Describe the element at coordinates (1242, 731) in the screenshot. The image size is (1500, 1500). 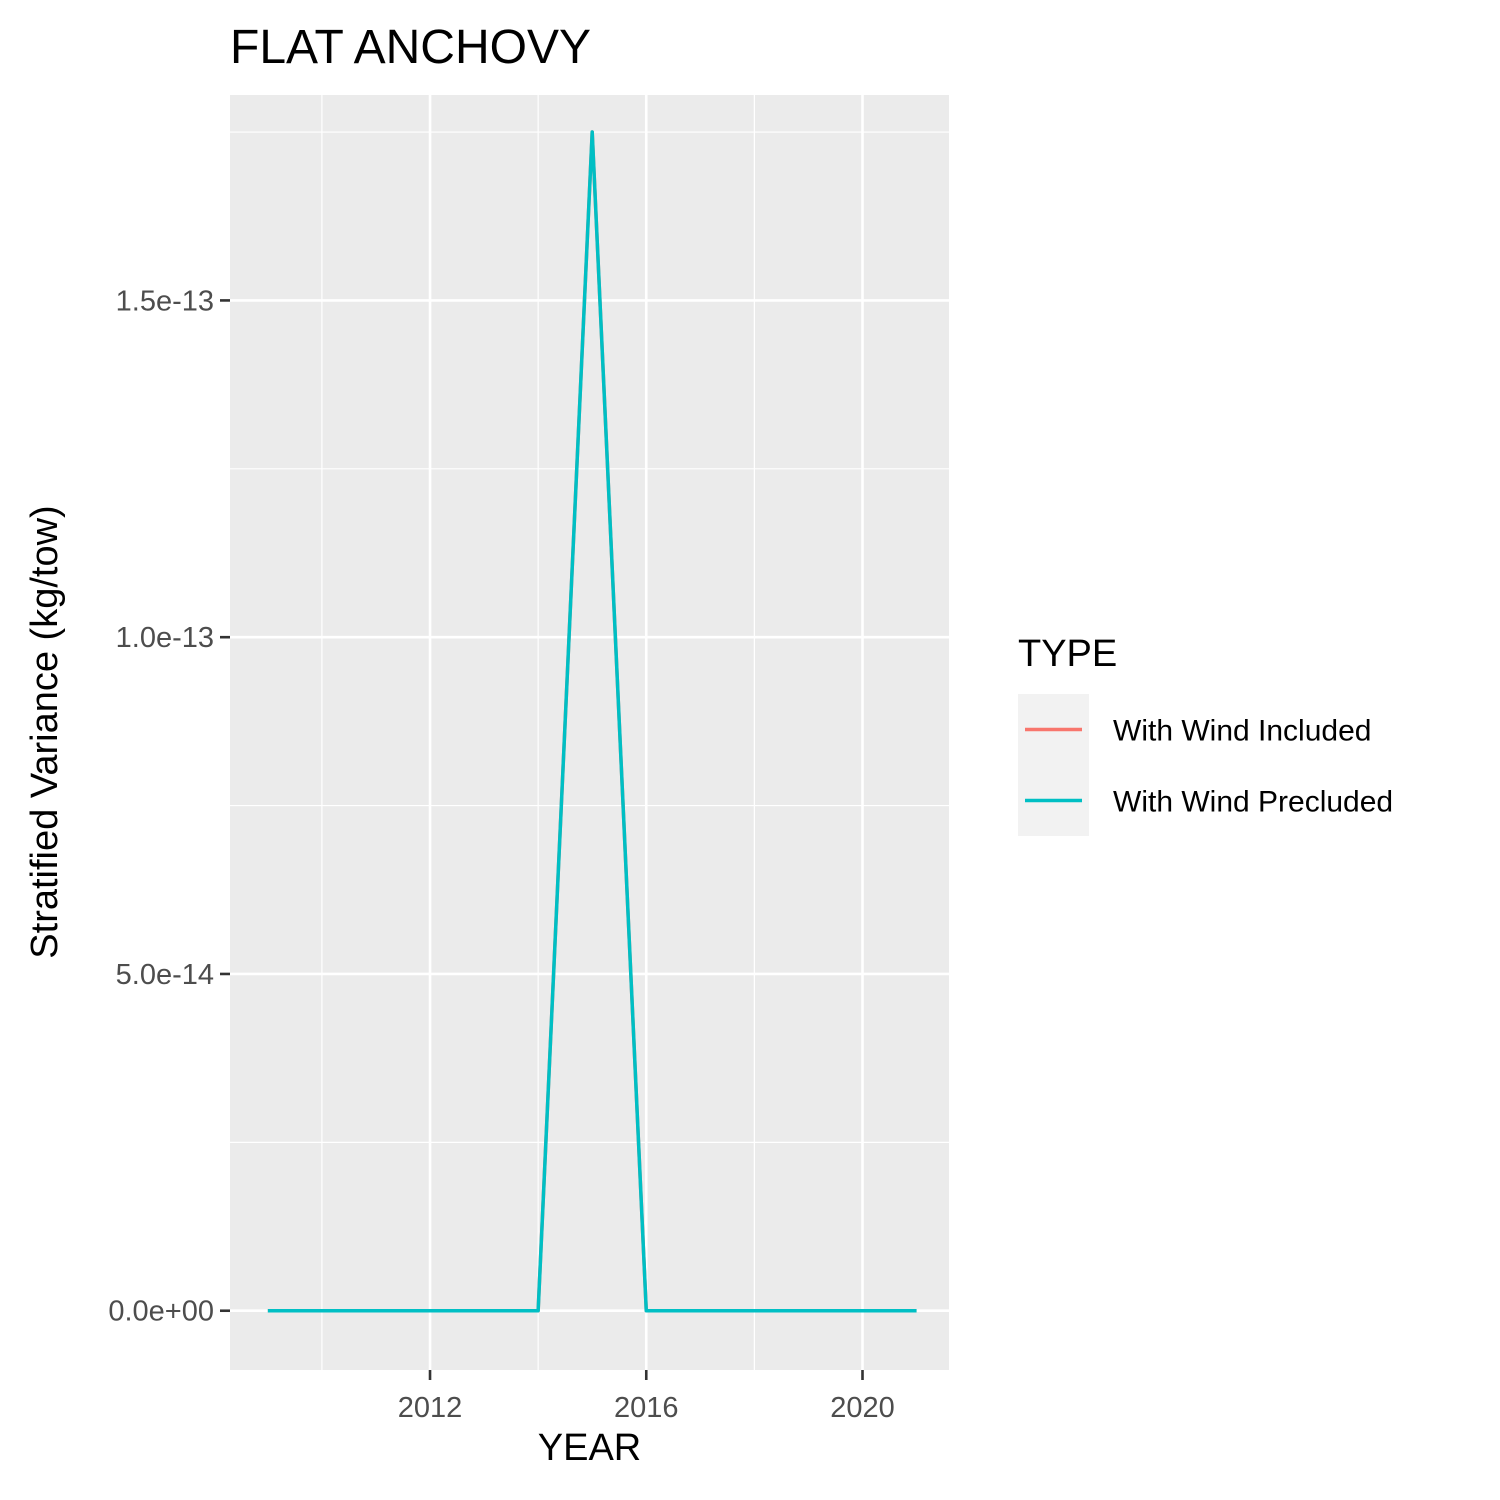
I see `legend-label: With Wind Included` at that location.